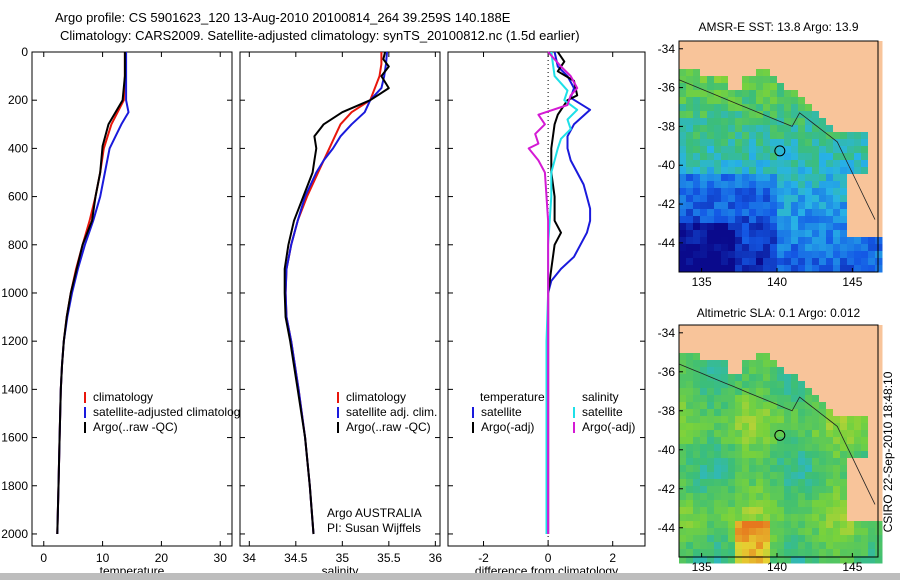  I want to click on y-tick-label: 1200, so click(14, 341).